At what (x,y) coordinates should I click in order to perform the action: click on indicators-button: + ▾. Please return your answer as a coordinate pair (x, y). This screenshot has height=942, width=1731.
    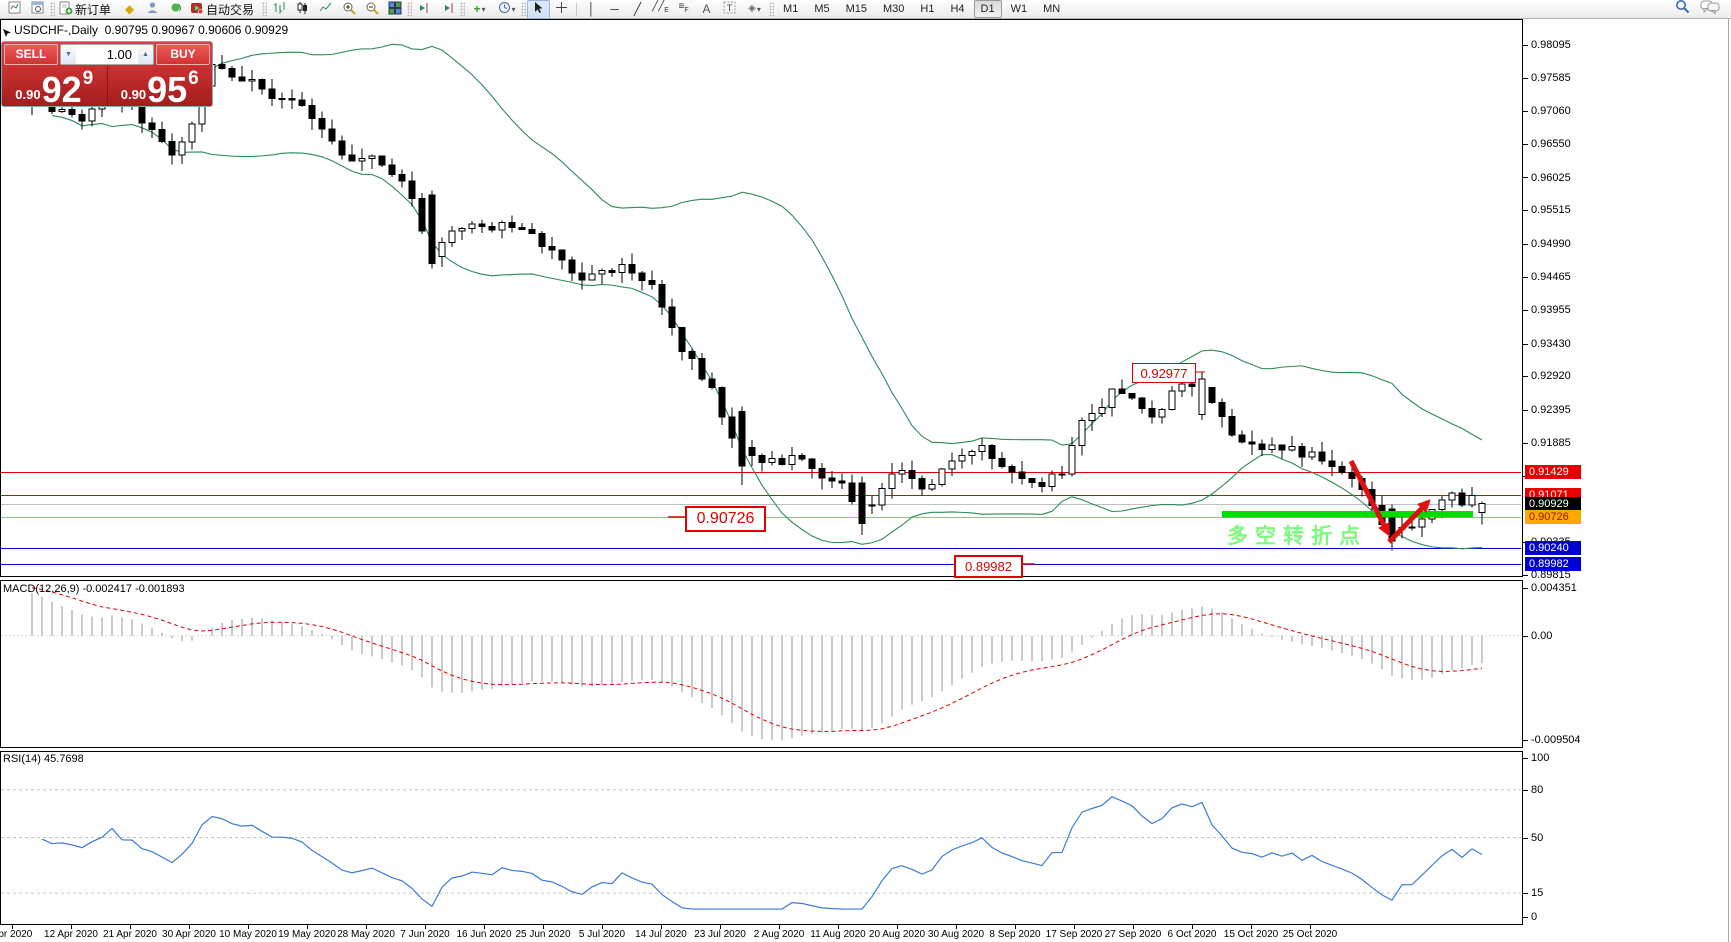
    Looking at the image, I should click on (479, 9).